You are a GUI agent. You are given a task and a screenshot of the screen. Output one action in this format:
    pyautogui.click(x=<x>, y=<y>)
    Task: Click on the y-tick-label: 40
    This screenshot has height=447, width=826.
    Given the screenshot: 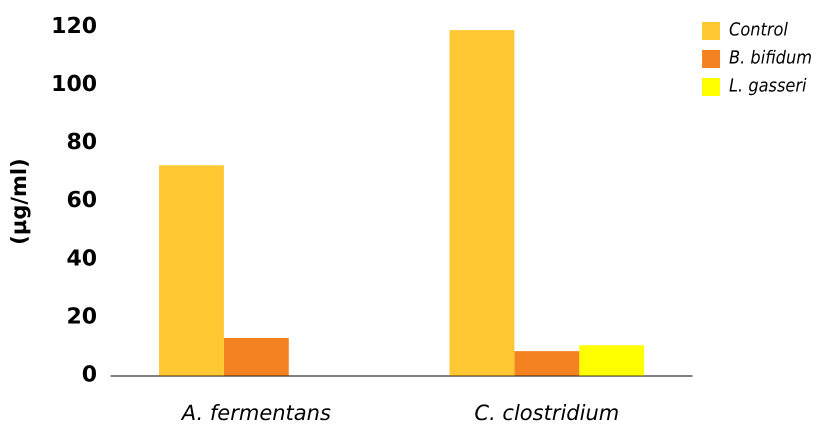 What is the action you would take?
    pyautogui.click(x=82, y=259)
    